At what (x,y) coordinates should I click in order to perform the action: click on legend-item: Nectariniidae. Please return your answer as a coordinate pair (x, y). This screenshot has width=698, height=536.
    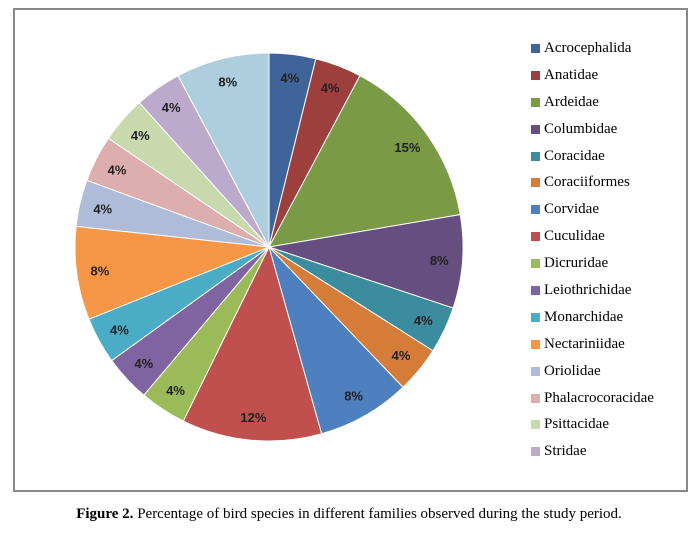
    Looking at the image, I should click on (592, 344).